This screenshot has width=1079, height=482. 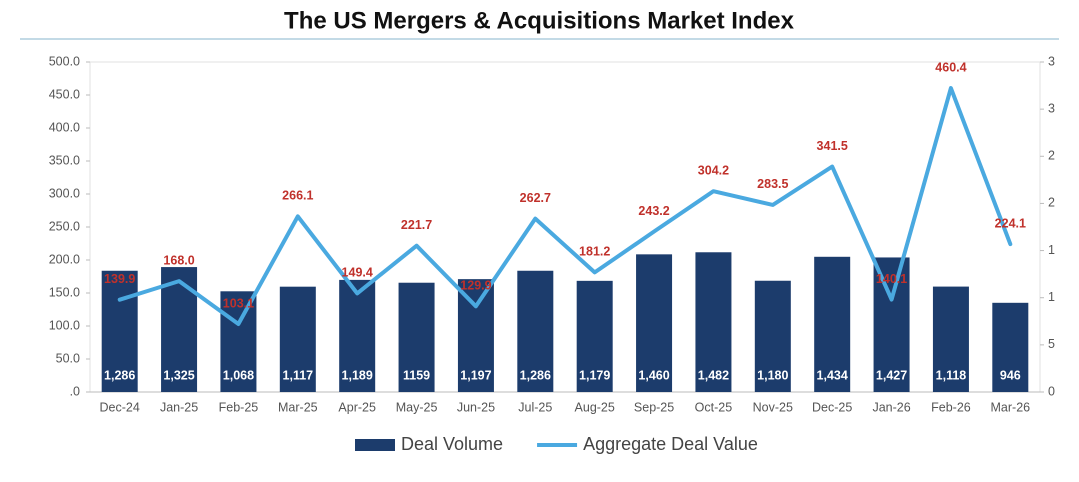 I want to click on line-value-label: 129.9, so click(x=475, y=286).